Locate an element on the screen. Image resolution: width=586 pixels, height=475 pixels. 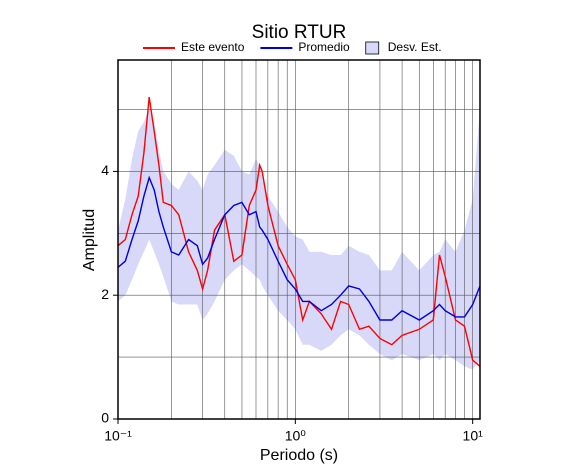
chart-title: Sitio RTUR is located at coordinates (299, 32).